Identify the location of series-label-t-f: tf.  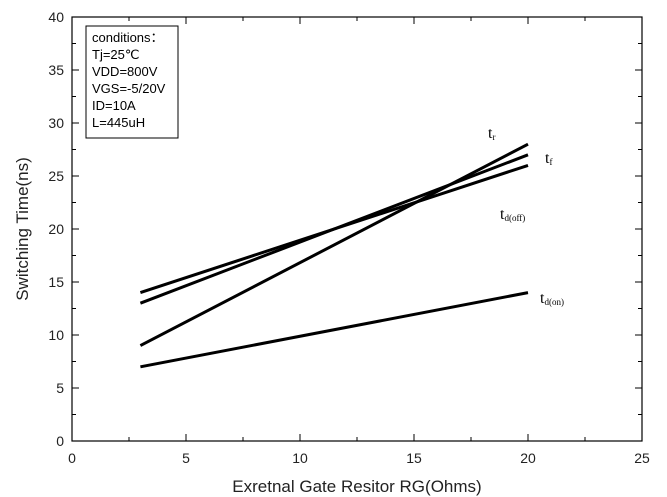
(548, 158).